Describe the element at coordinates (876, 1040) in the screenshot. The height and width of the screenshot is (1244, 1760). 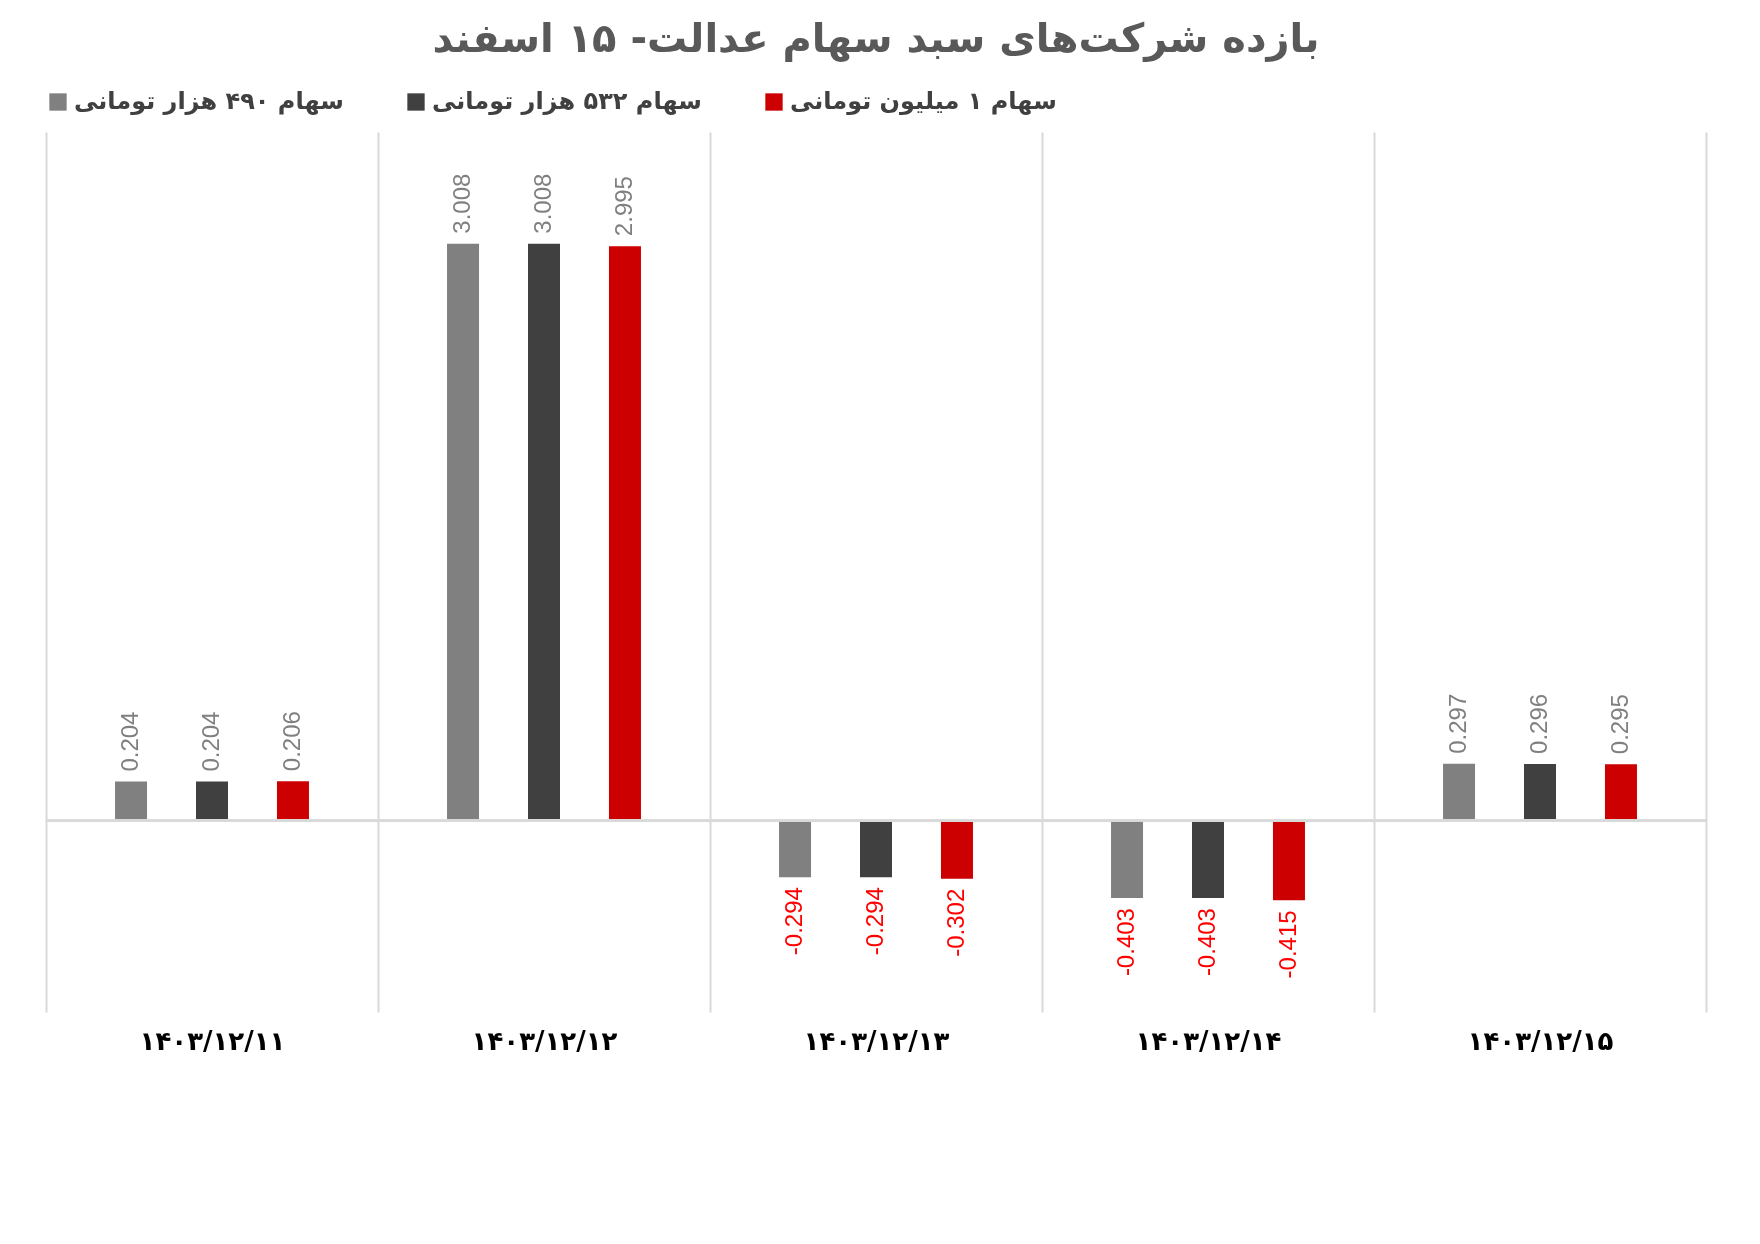
I see `x-tick-label: ۱۴۰۳/۱۲/۱۳` at that location.